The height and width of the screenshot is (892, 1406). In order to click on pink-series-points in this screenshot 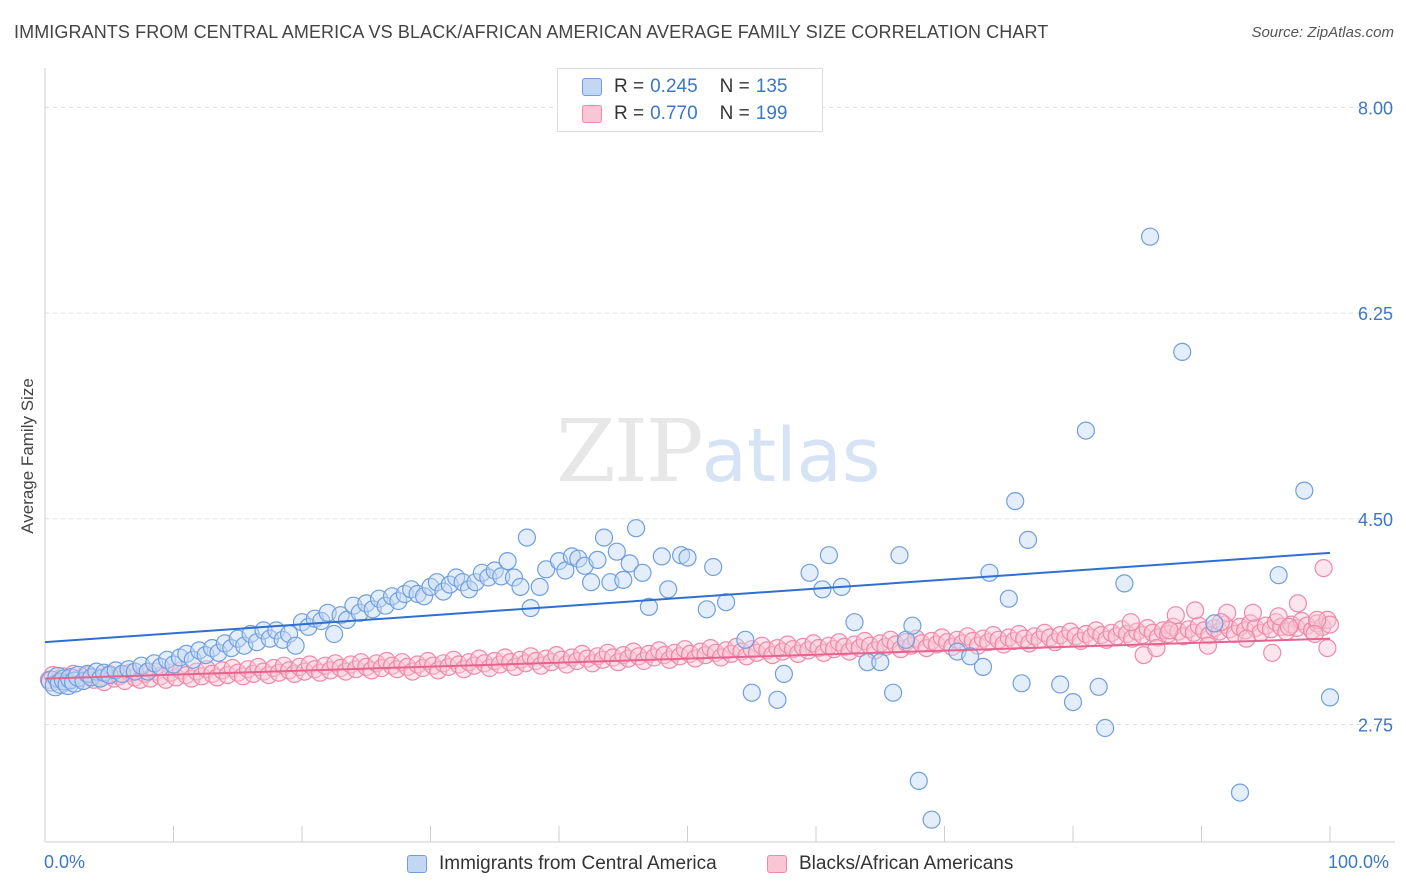, I will do `click(689, 625)`.